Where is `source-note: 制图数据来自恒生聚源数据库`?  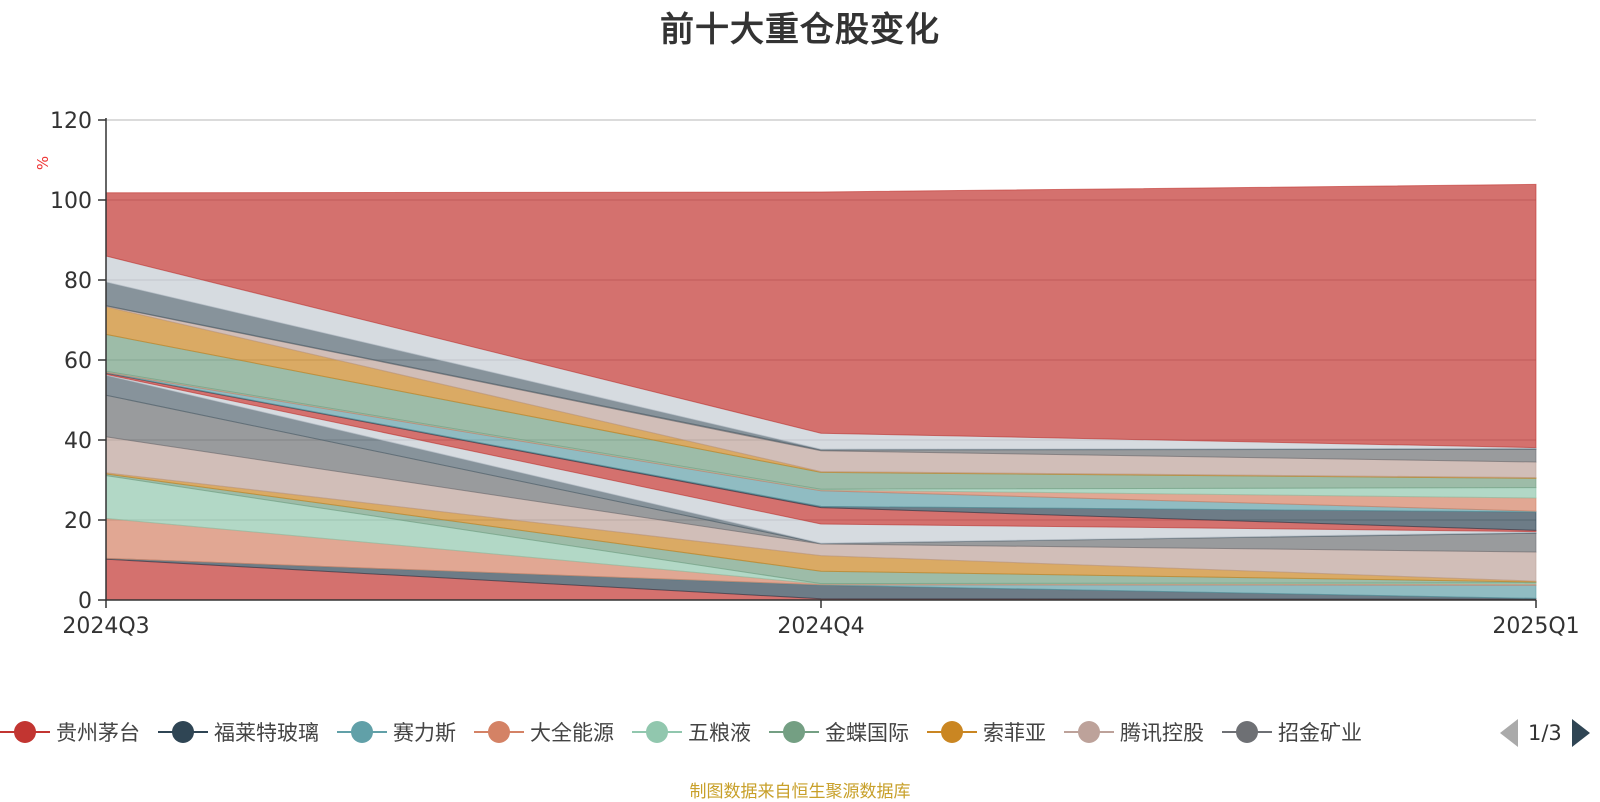 source-note: 制图数据来自恒生聚源数据库 is located at coordinates (800, 792).